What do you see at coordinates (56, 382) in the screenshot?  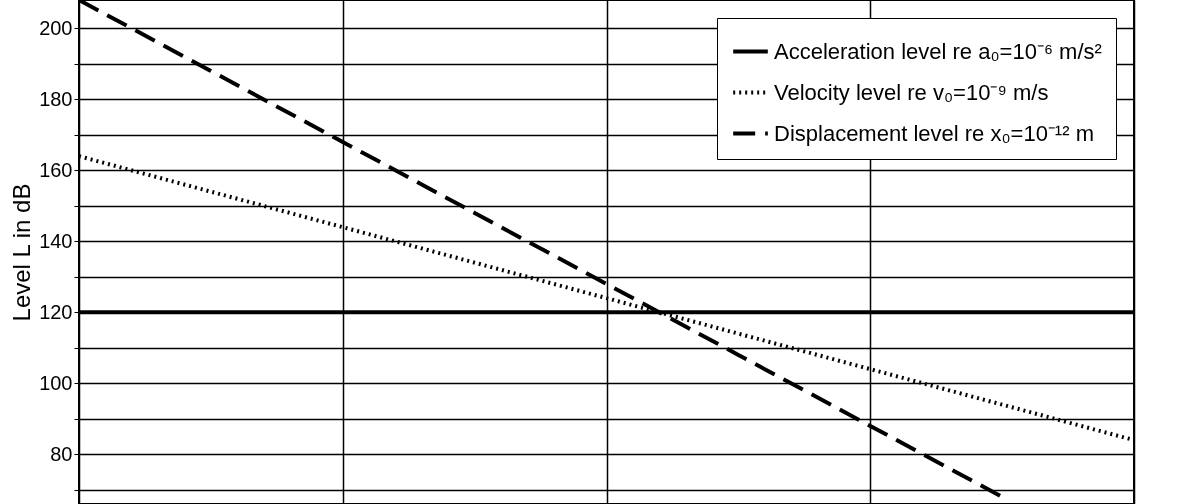 I see `y-tick-label: 100` at bounding box center [56, 382].